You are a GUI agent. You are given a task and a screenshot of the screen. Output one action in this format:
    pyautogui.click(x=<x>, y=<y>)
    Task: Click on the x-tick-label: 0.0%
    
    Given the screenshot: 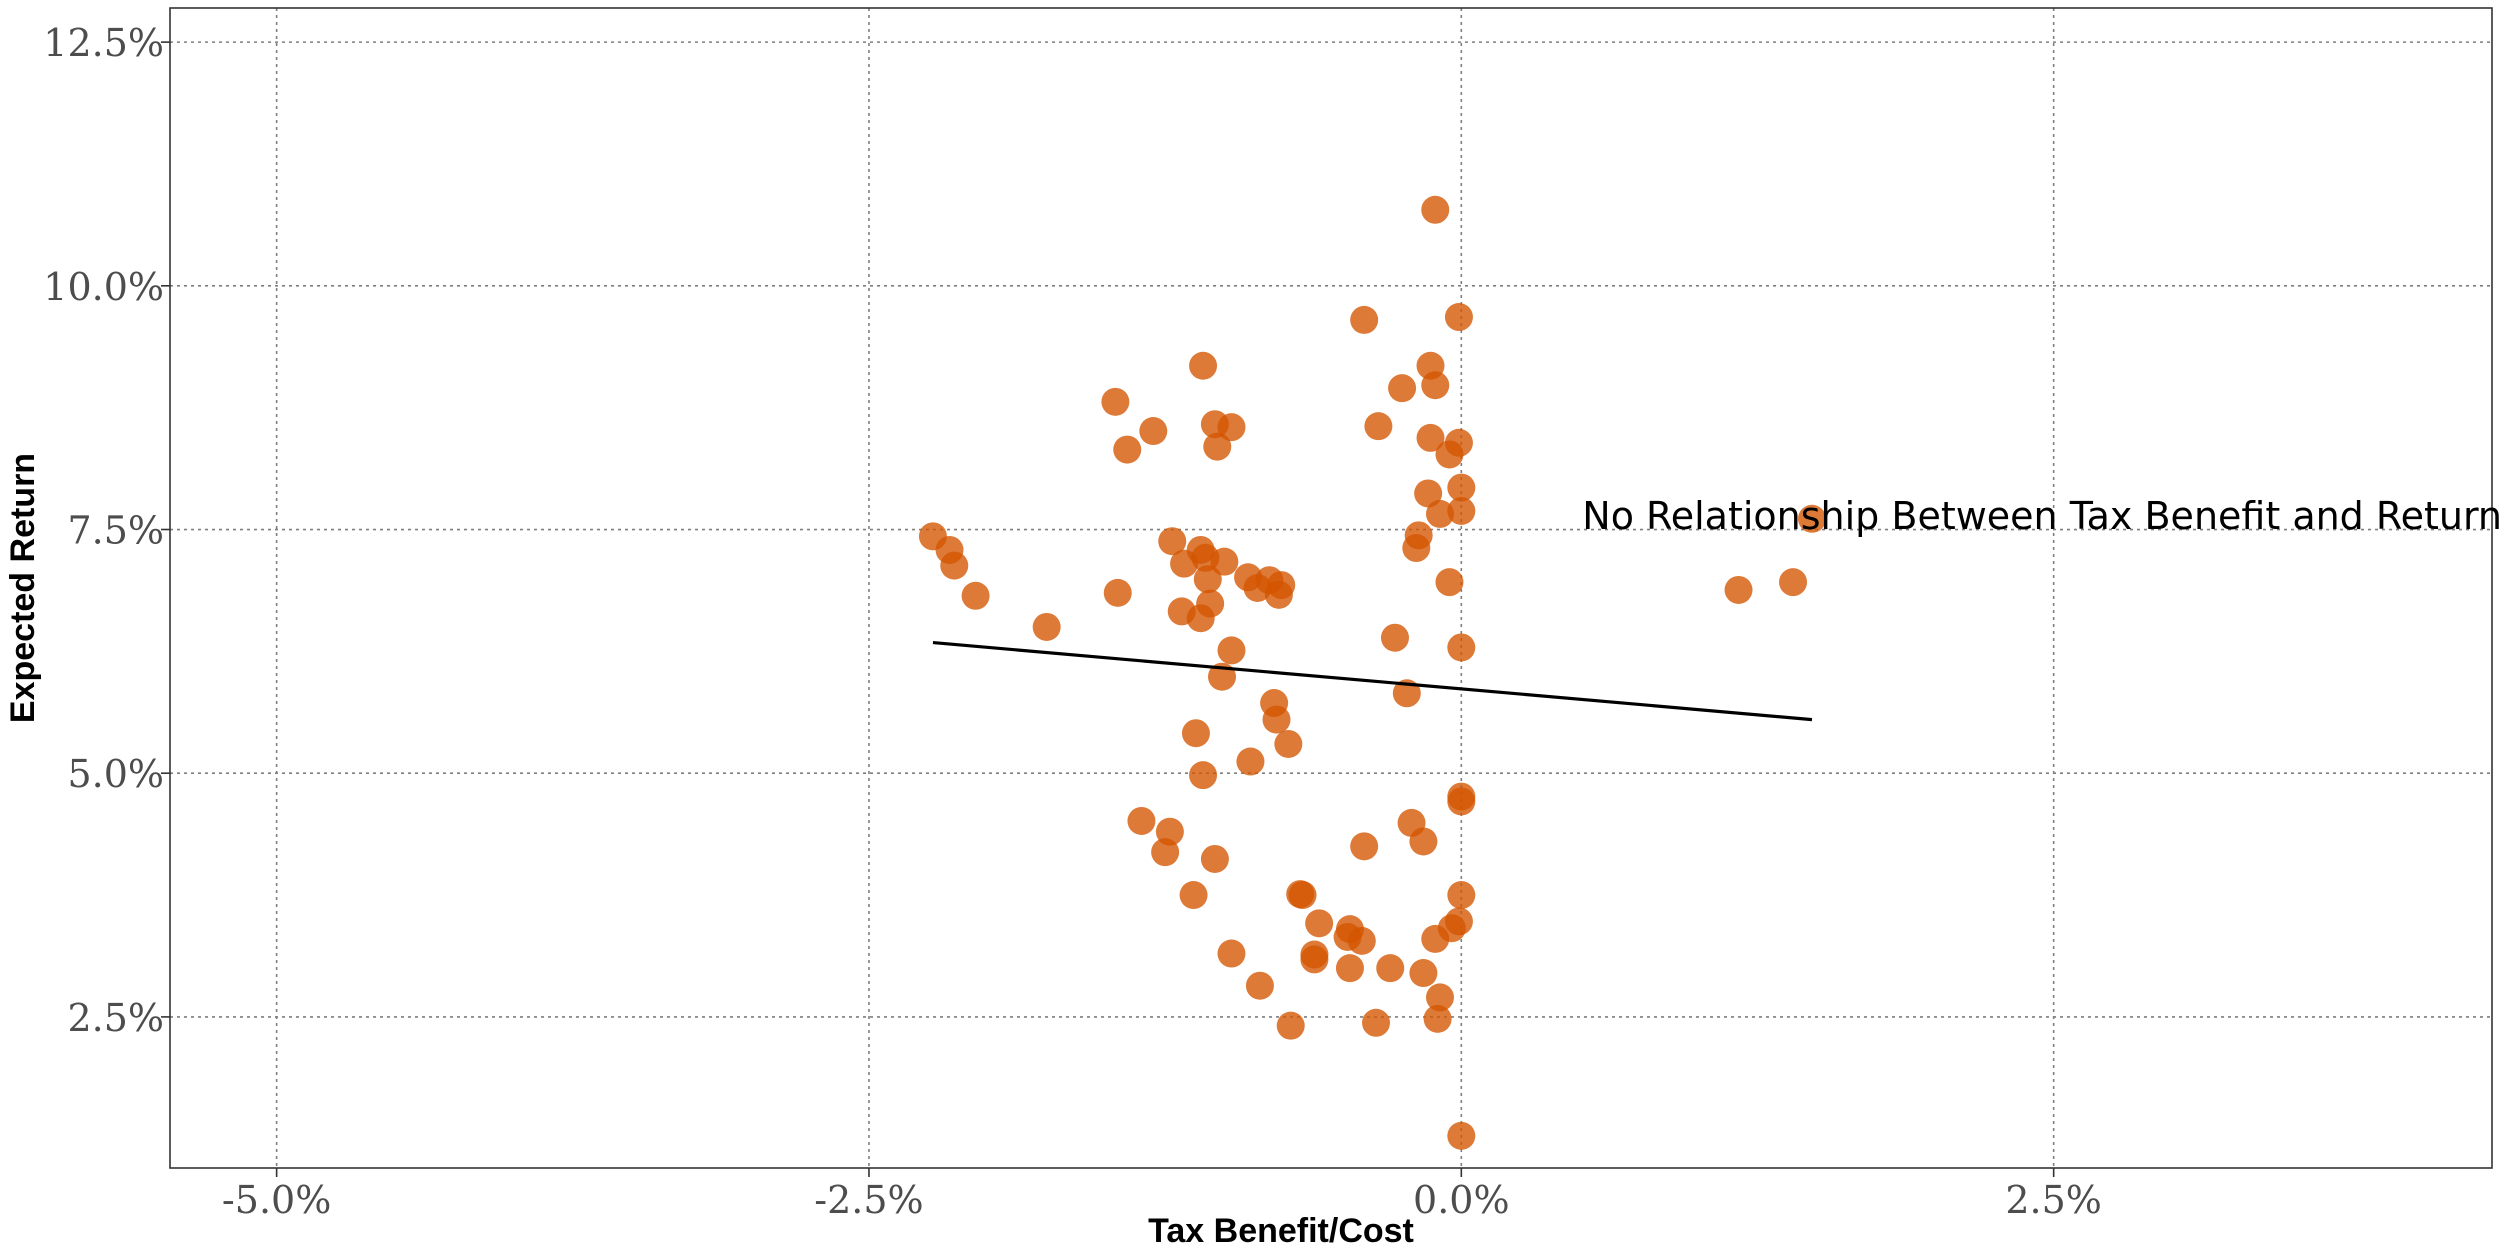 What is the action you would take?
    pyautogui.click(x=1461, y=1200)
    